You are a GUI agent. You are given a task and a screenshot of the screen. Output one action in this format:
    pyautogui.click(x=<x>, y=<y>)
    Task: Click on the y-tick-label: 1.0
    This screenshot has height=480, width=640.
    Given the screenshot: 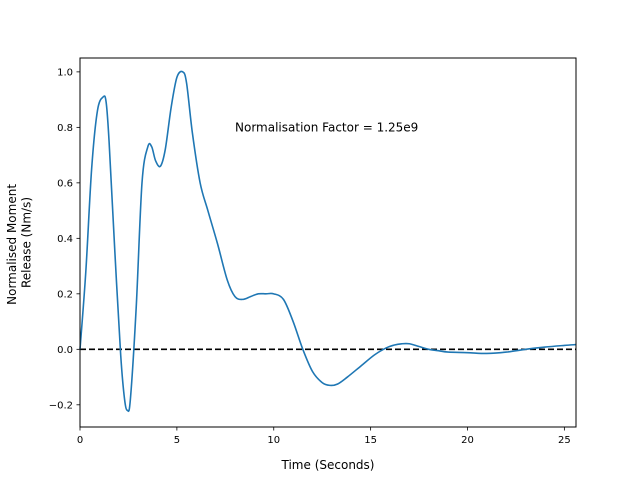 What is the action you would take?
    pyautogui.click(x=65, y=72)
    